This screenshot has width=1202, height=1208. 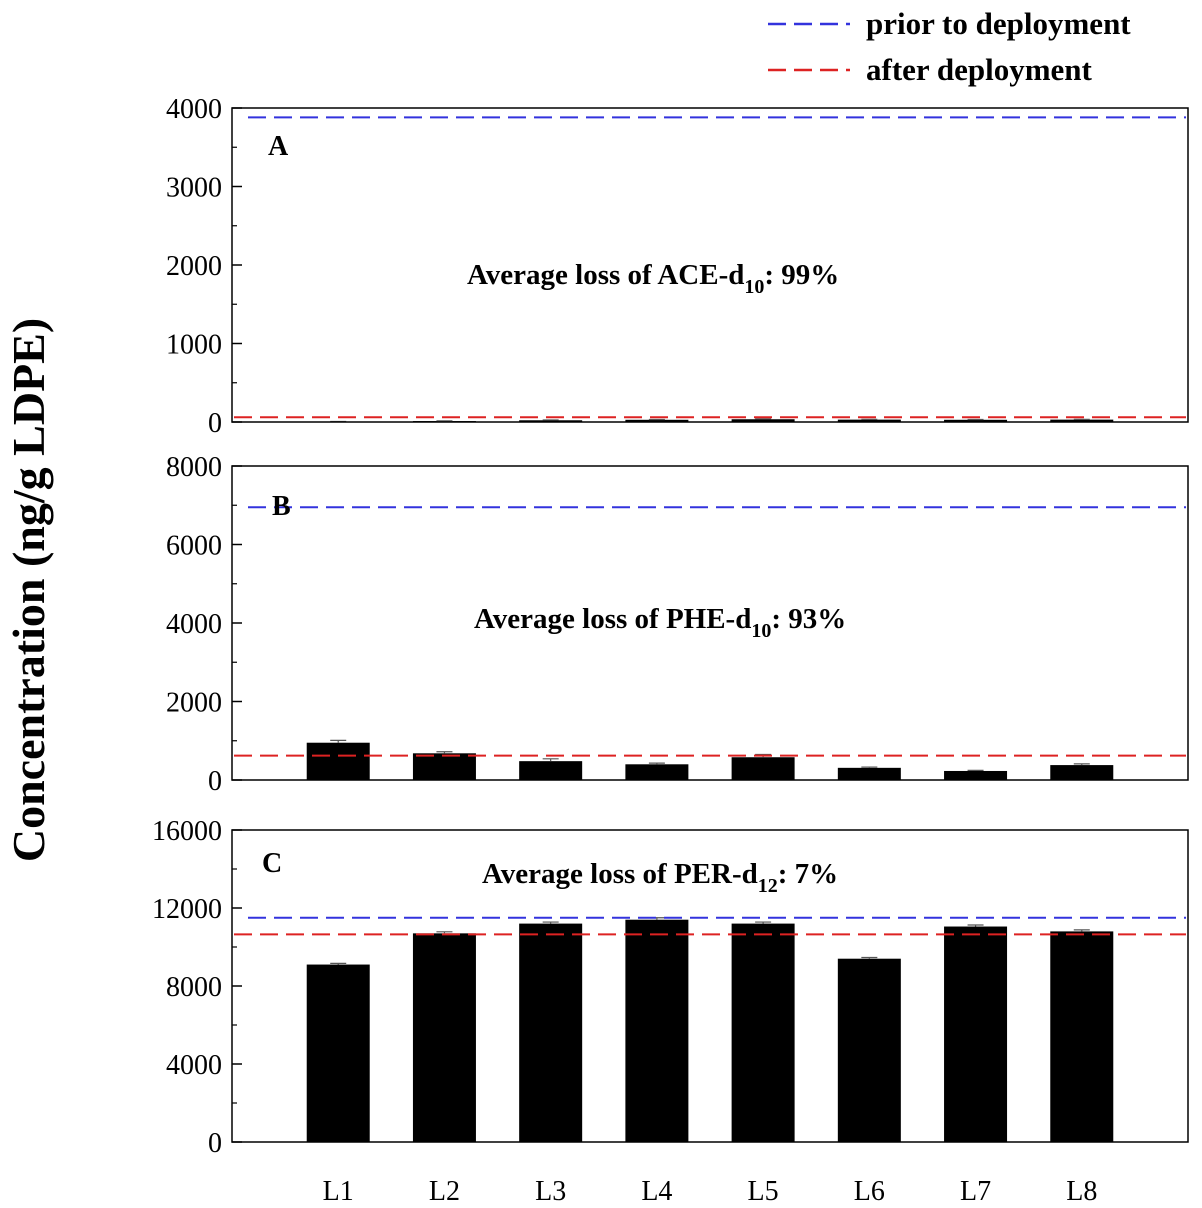 I want to click on x-tick-label-l2: L2, so click(x=444, y=1191).